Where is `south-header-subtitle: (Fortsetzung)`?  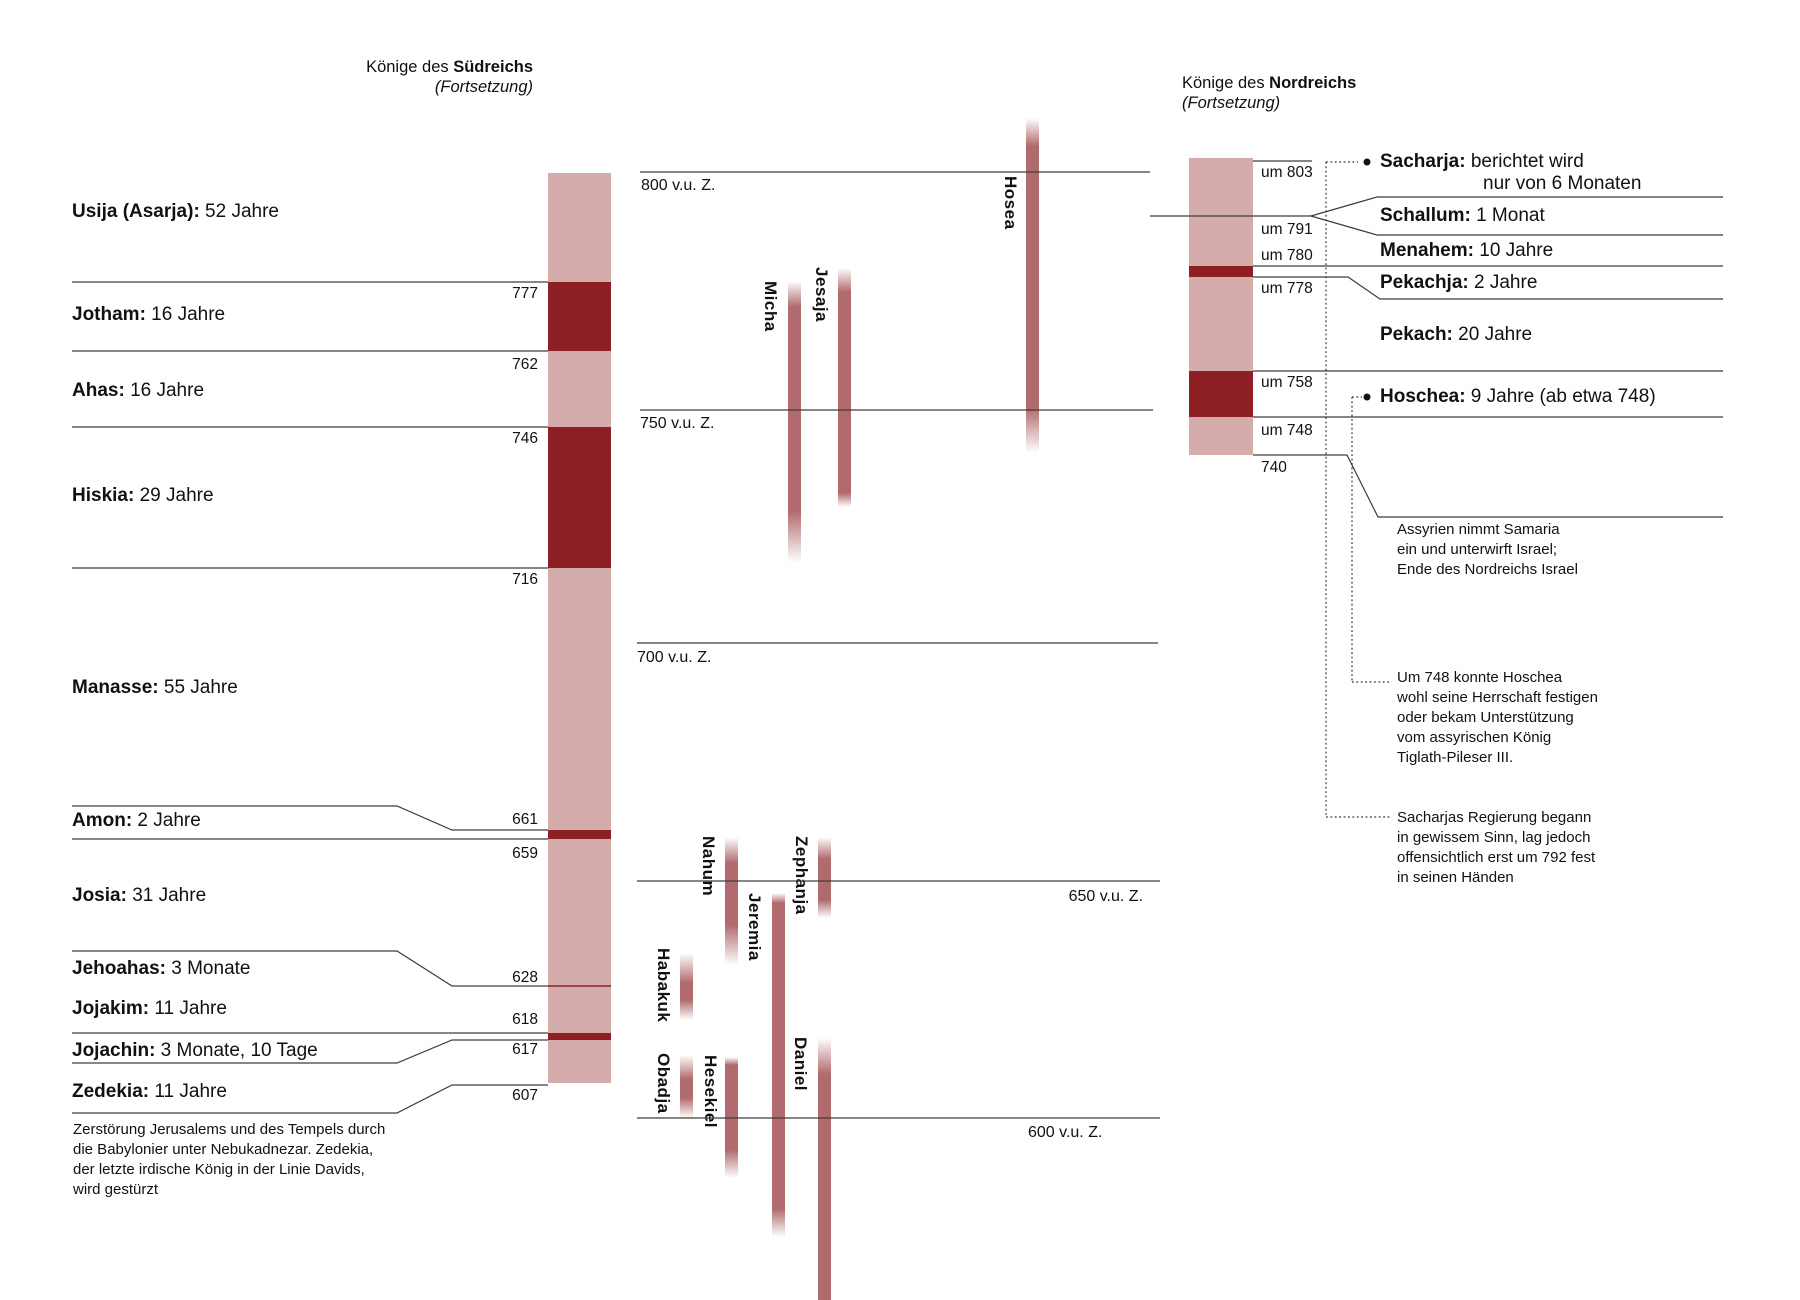
south-header-subtitle: (Fortsetzung) is located at coordinates (483, 87).